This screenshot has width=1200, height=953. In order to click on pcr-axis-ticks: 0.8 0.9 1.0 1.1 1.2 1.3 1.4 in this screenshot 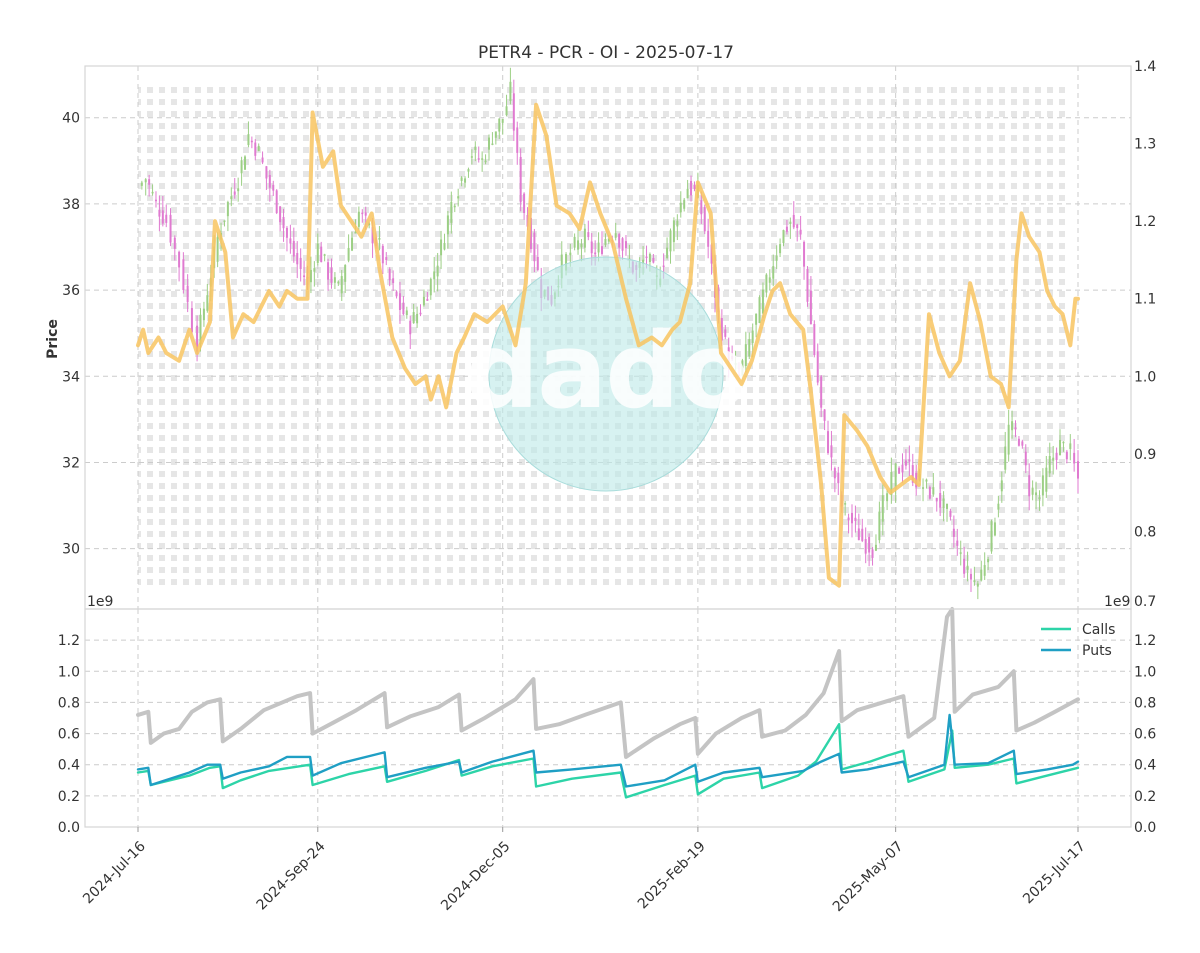, I will do `click(1145, 299)`.